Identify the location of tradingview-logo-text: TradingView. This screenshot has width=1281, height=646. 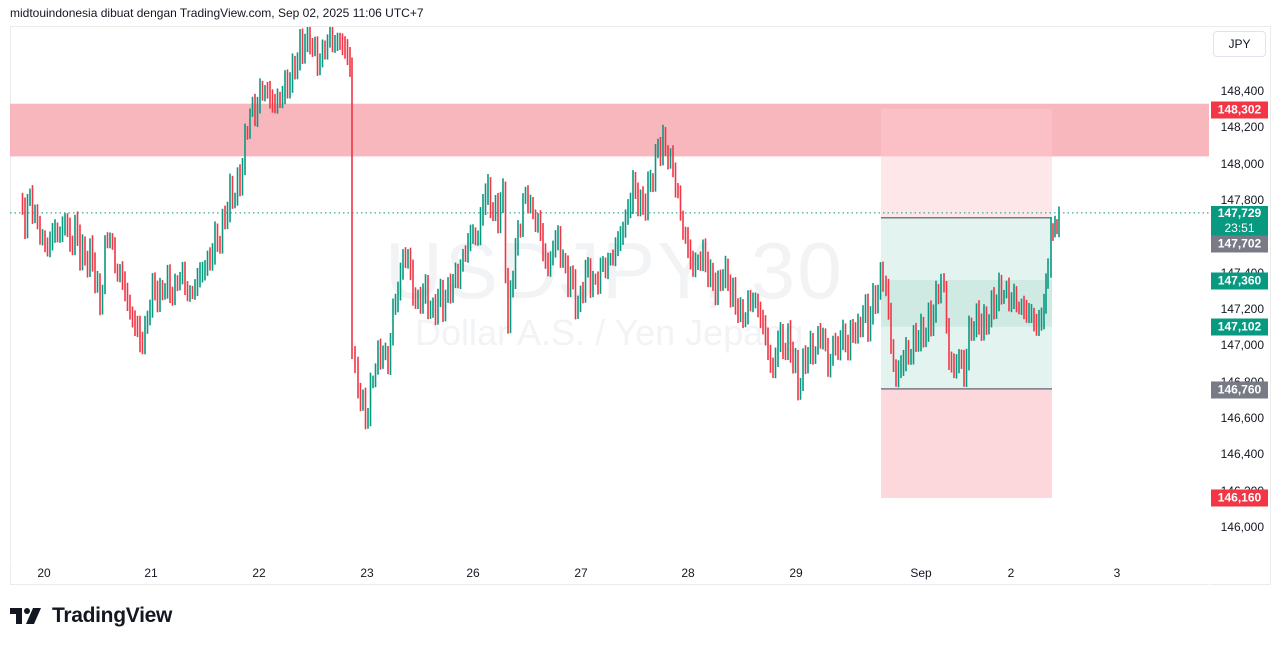
(112, 615).